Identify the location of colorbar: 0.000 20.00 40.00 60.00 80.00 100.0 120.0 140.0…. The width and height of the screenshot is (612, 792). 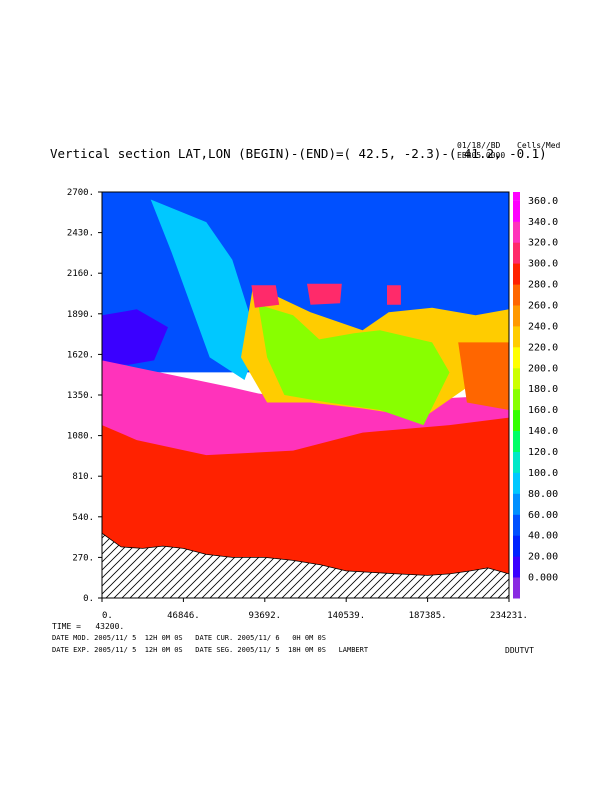
(535, 395).